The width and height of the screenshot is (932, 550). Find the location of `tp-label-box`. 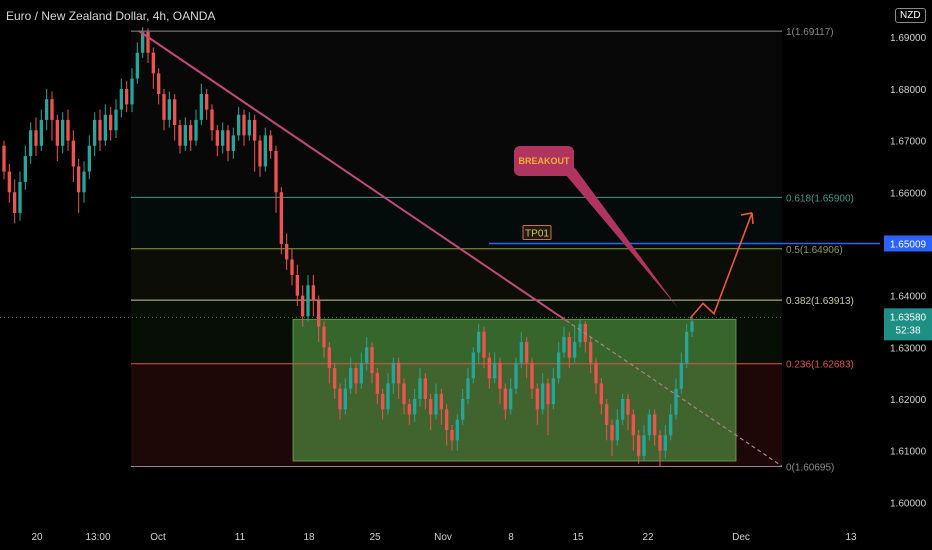

tp-label-box is located at coordinates (537, 232).